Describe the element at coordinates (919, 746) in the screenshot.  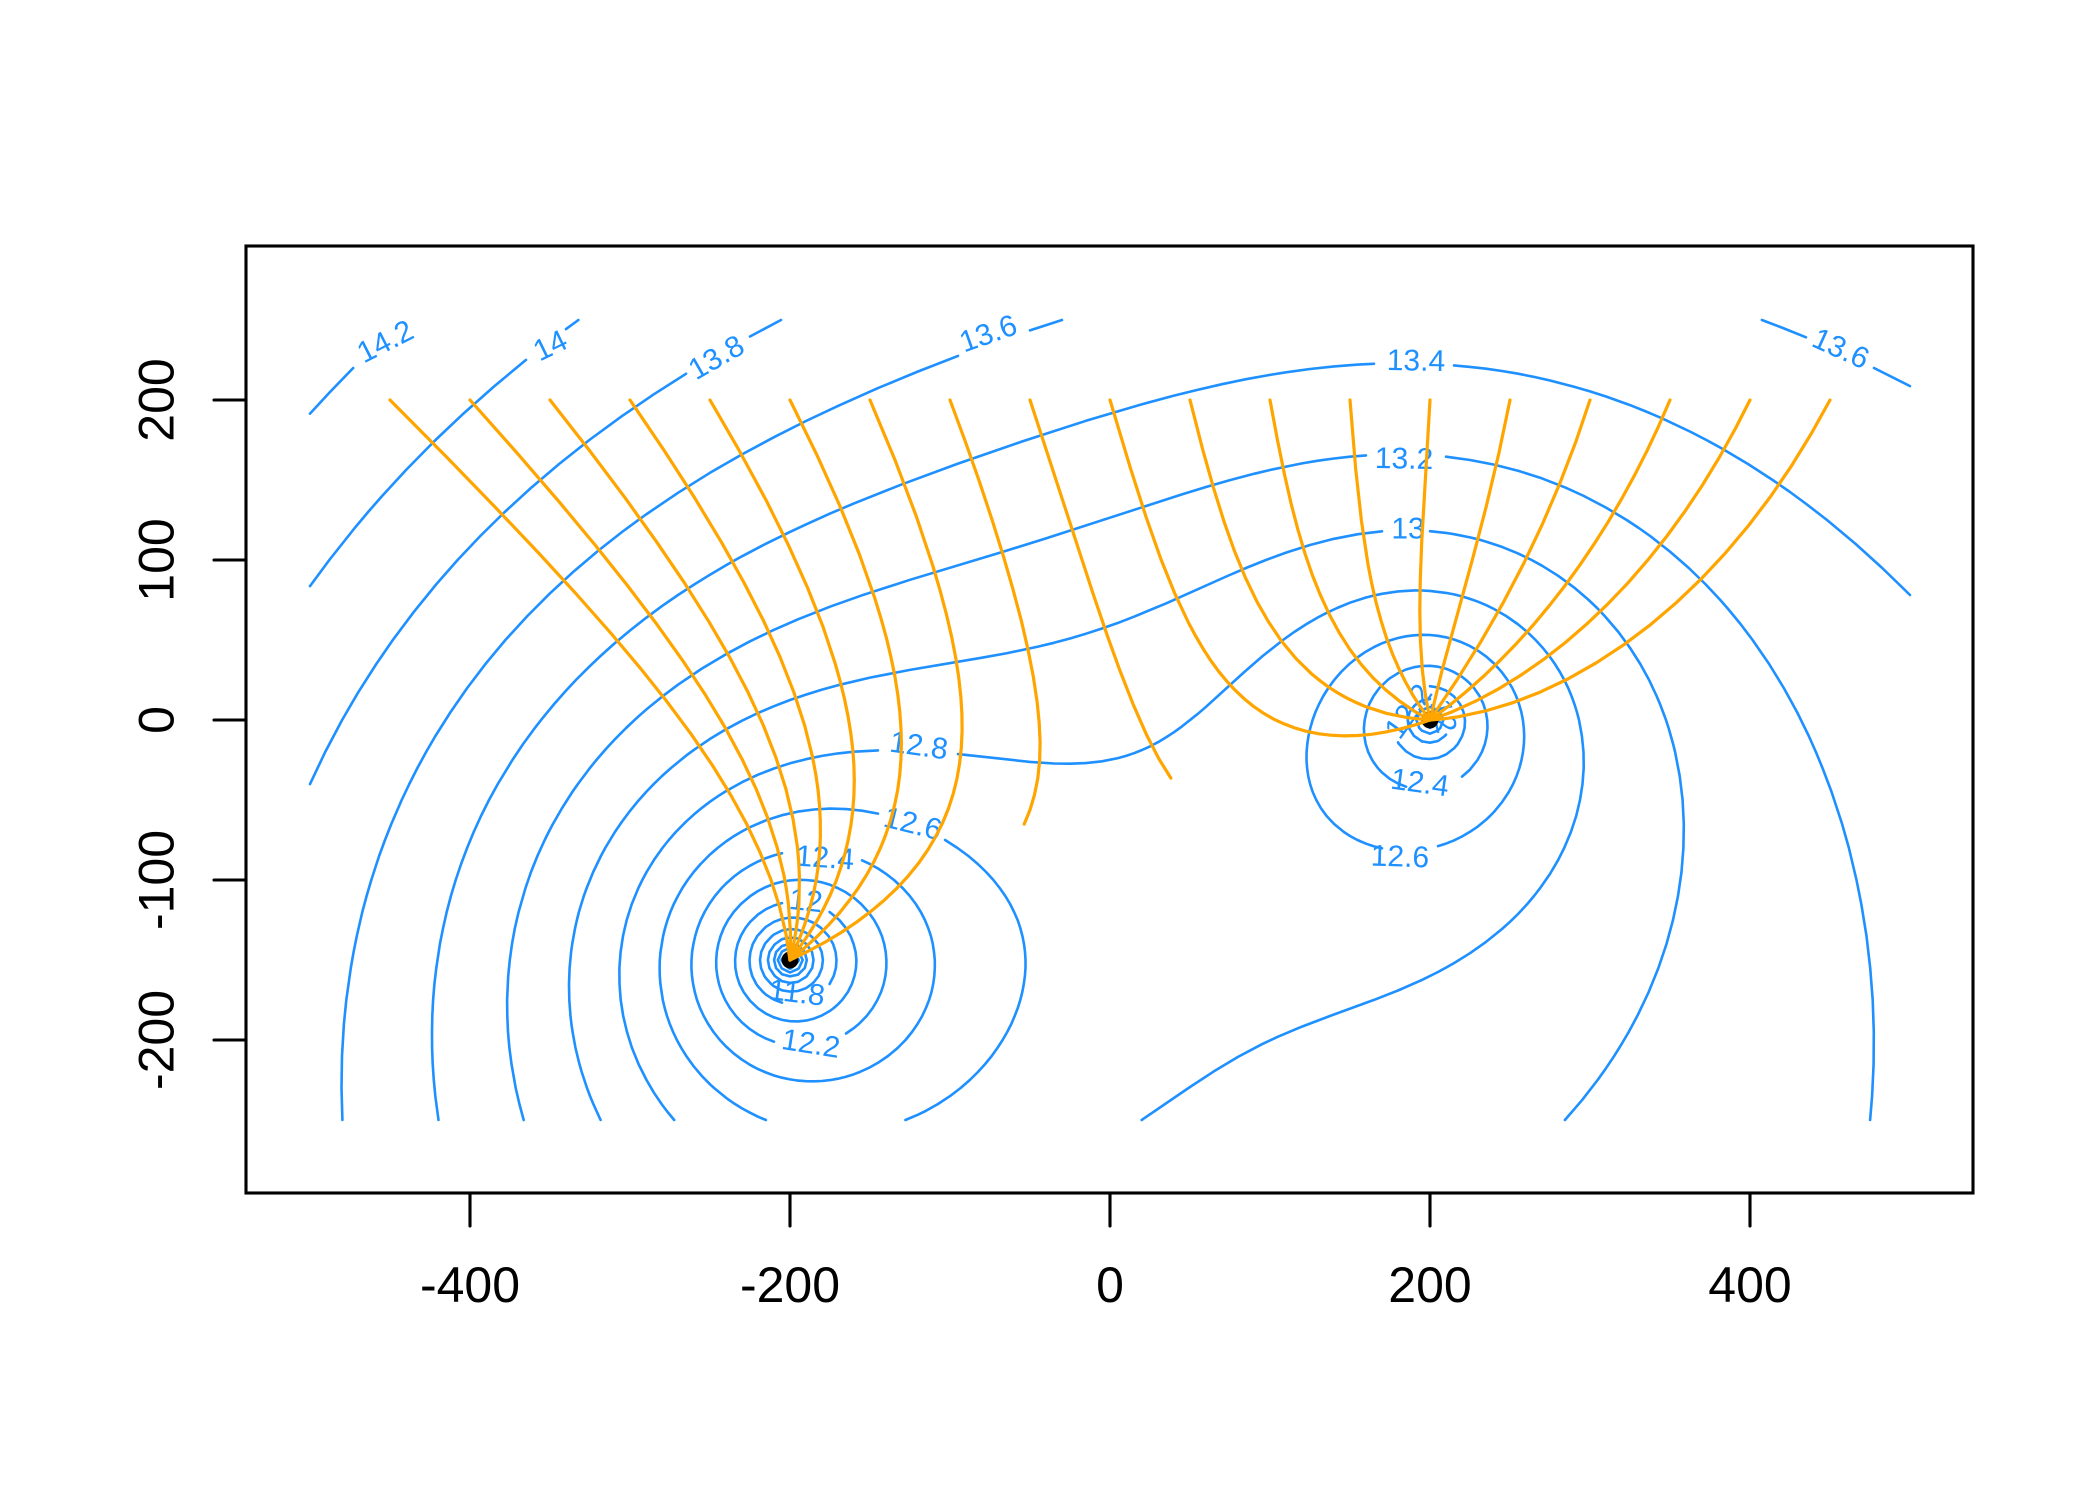
I see `svg-text: 12.8` at that location.